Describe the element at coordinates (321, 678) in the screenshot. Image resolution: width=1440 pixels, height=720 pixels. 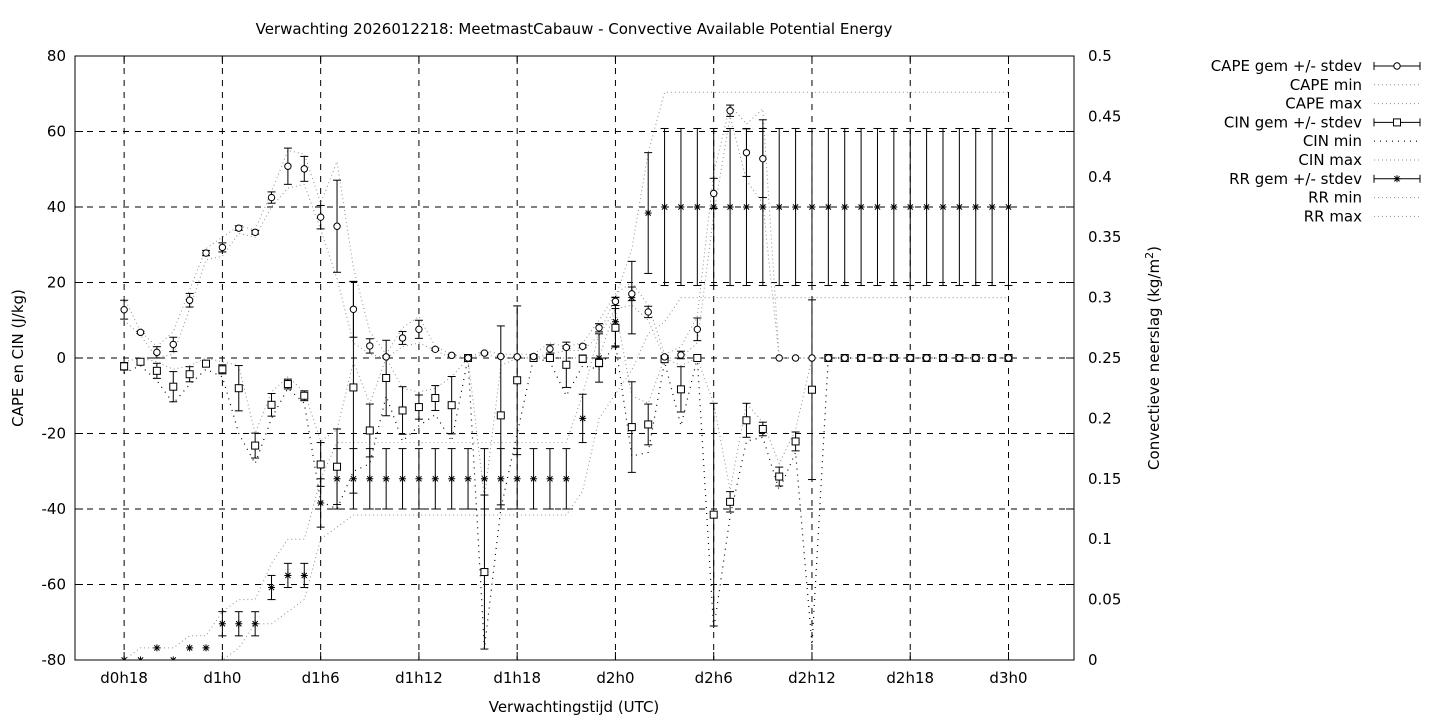
I see `x-tick-label: d1h6` at that location.